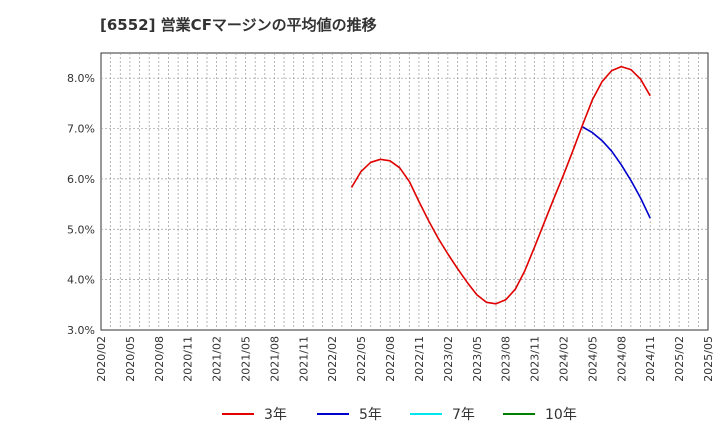 Image resolution: width=720 pixels, height=440 pixels. Describe the element at coordinates (506, 359) in the screenshot. I see `x-tick-label: 2023/08` at that location.